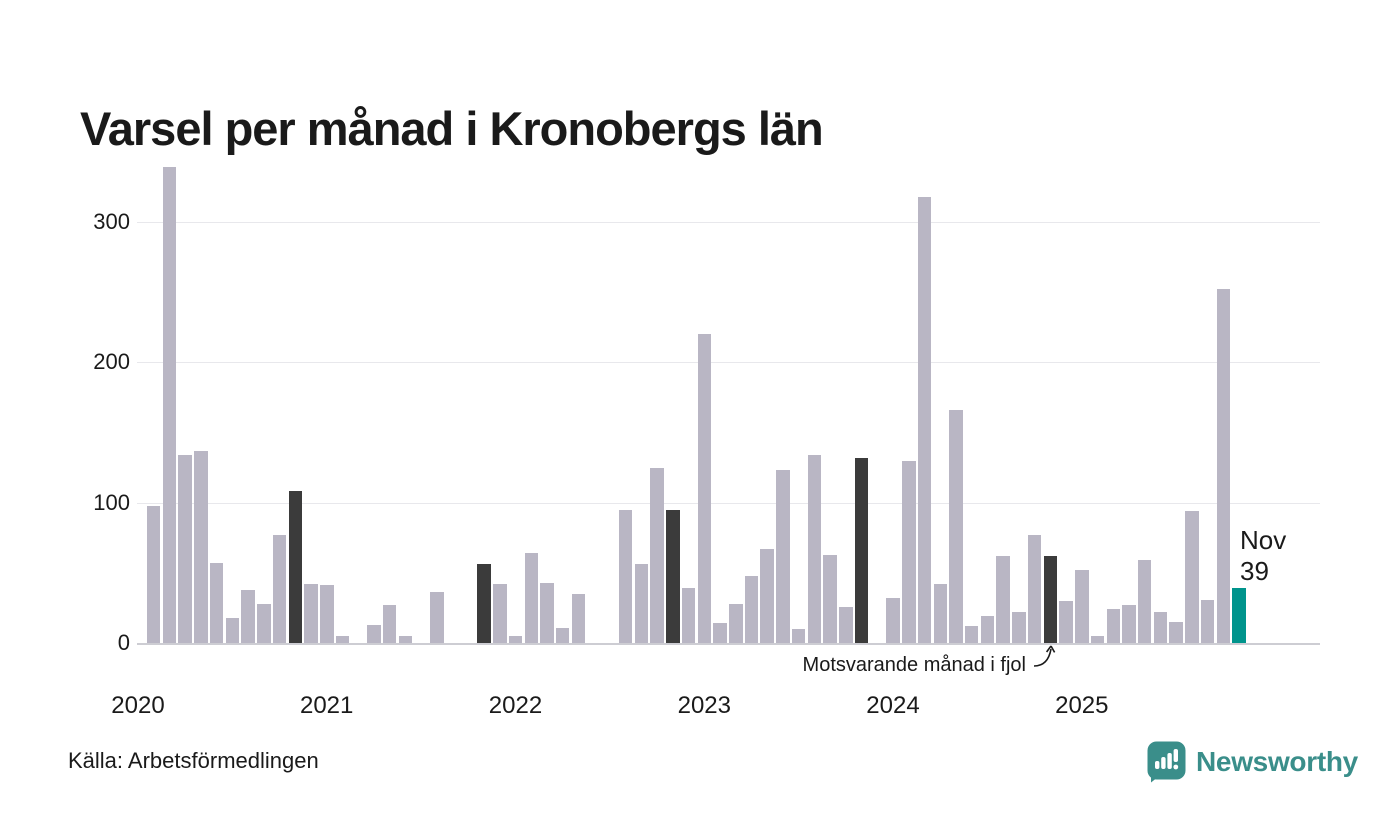 The image size is (1400, 840). Describe the element at coordinates (1263, 540) in the screenshot. I see `current-month-name: Nov` at that location.